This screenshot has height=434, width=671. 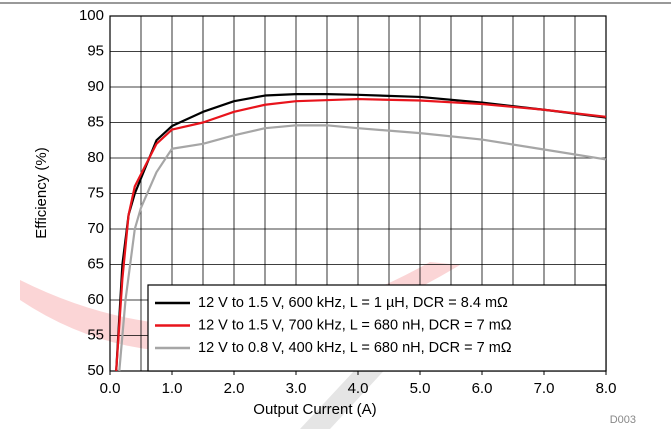 I want to click on x-tick-label: 3.0, so click(x=296, y=388).